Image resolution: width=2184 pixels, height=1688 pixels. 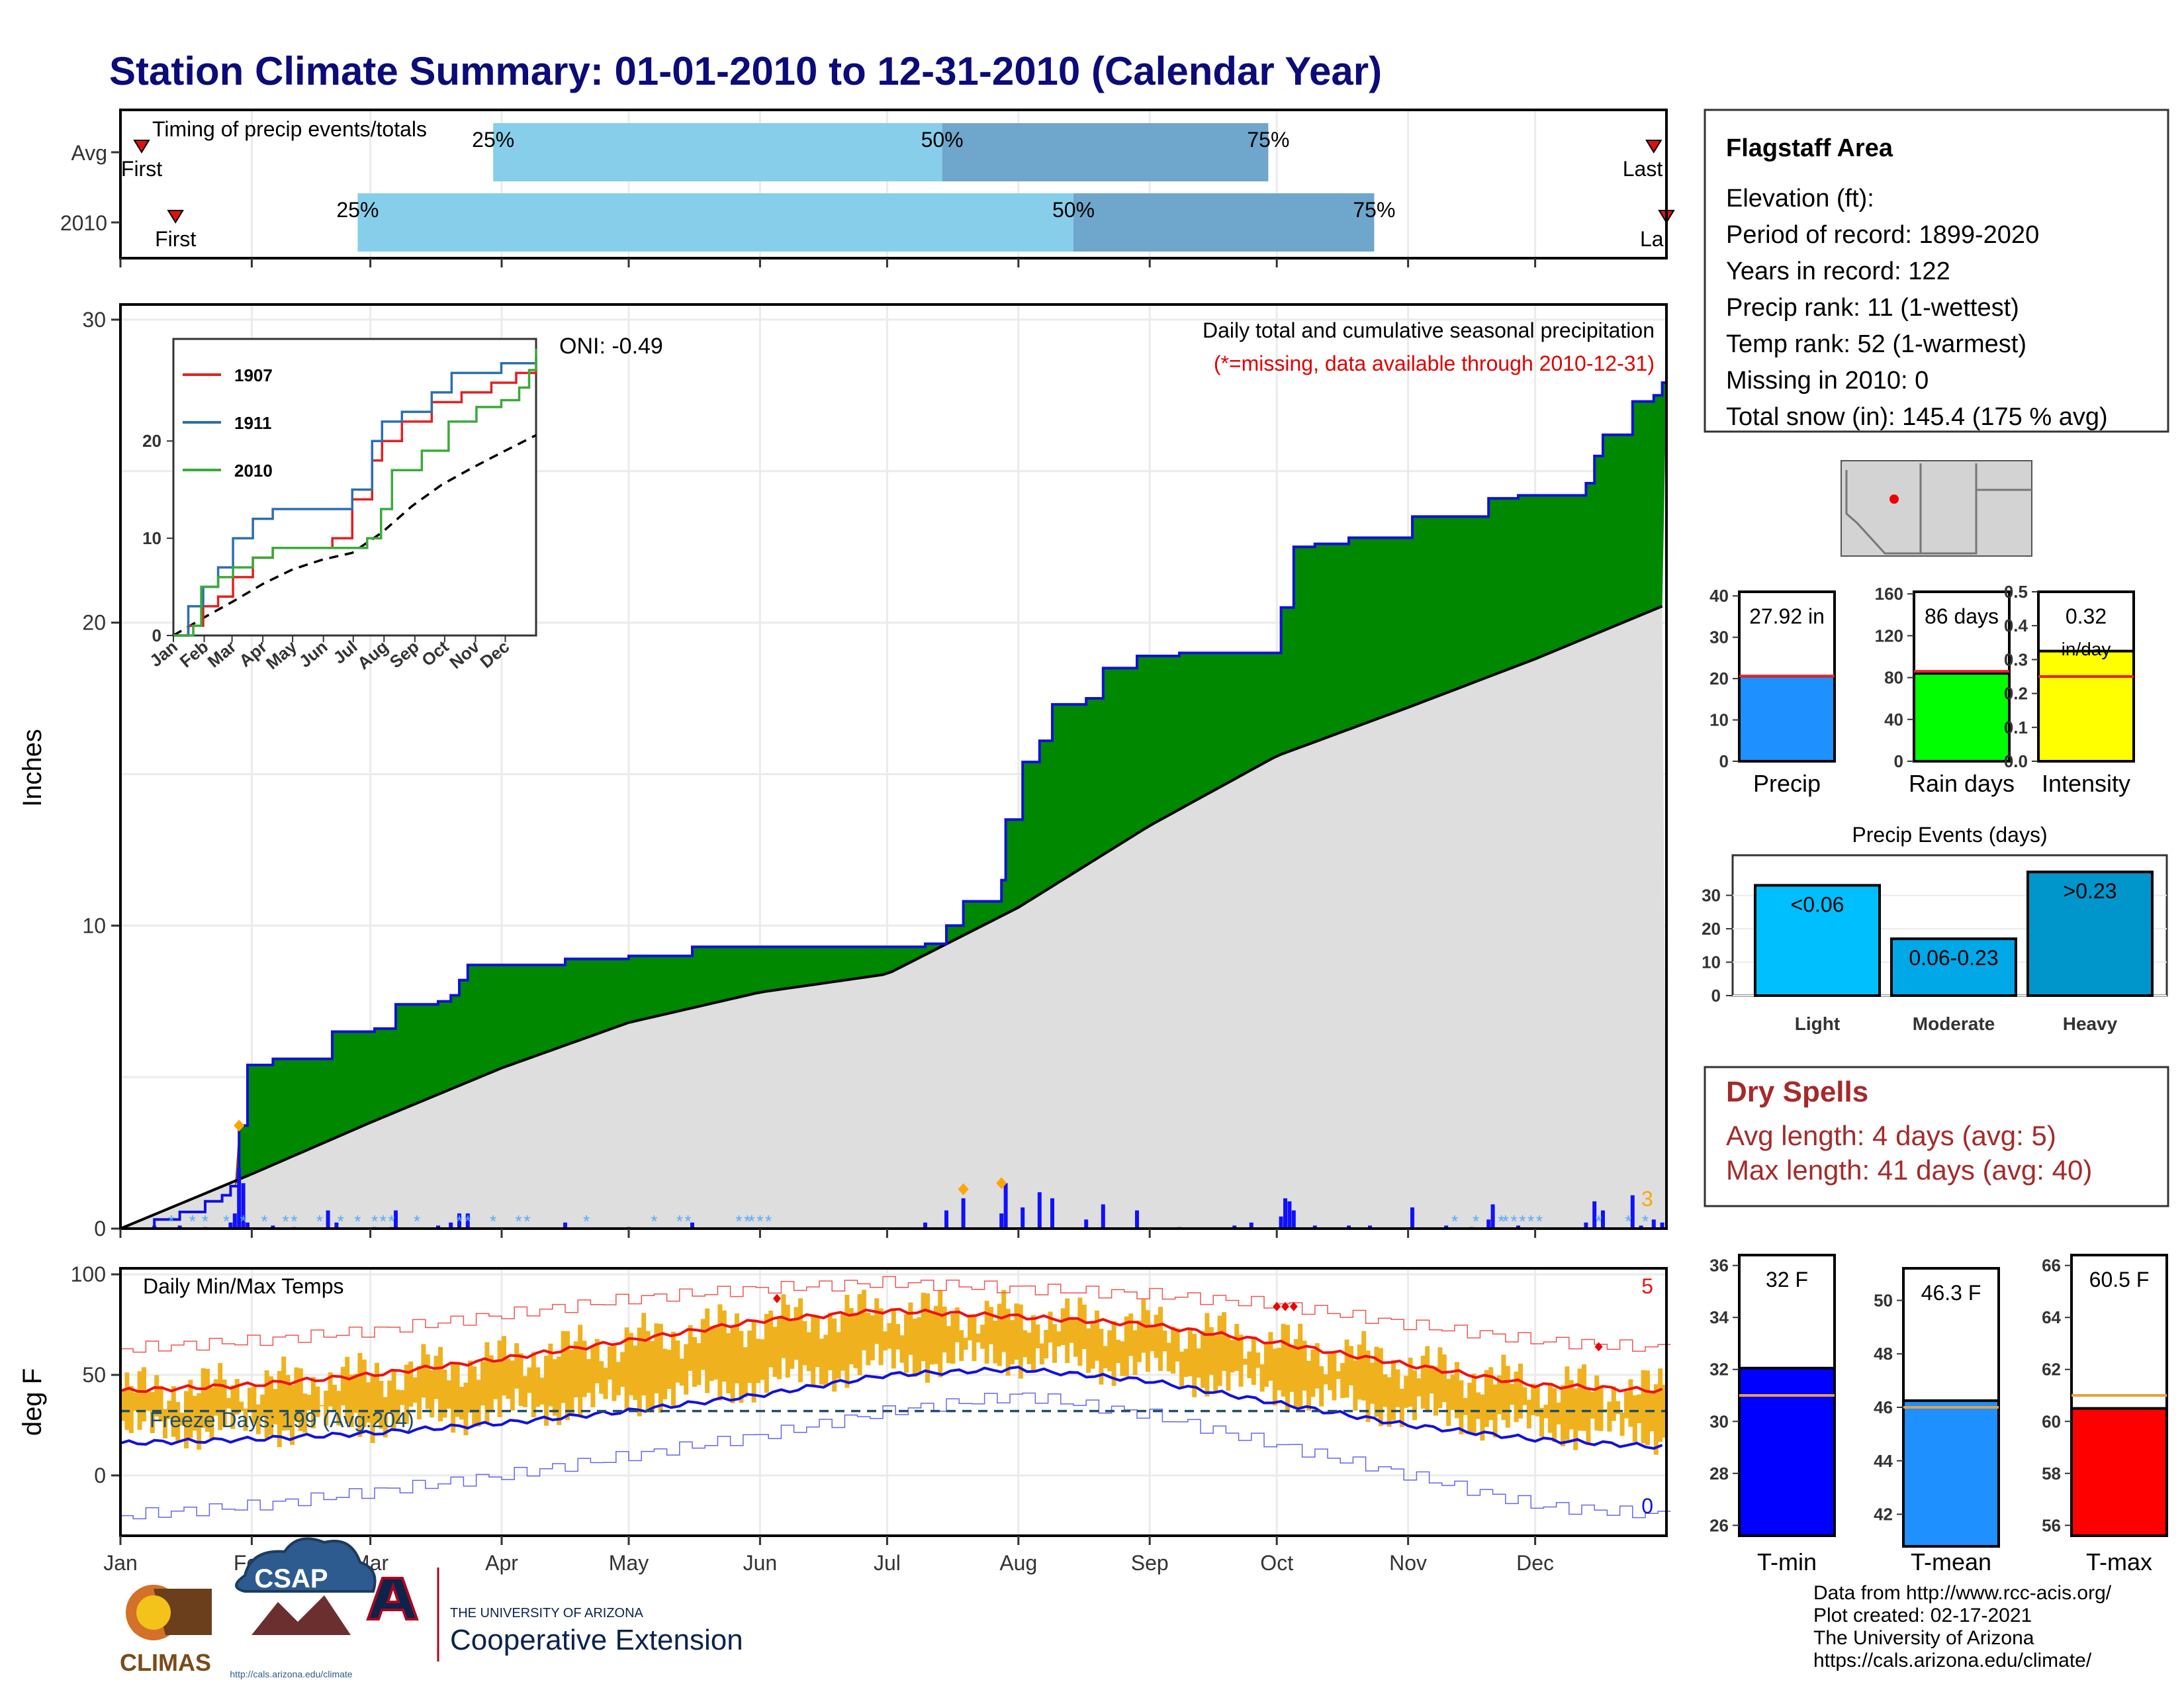 I want to click on temp-ytick-label-2: 100, so click(x=88, y=1274).